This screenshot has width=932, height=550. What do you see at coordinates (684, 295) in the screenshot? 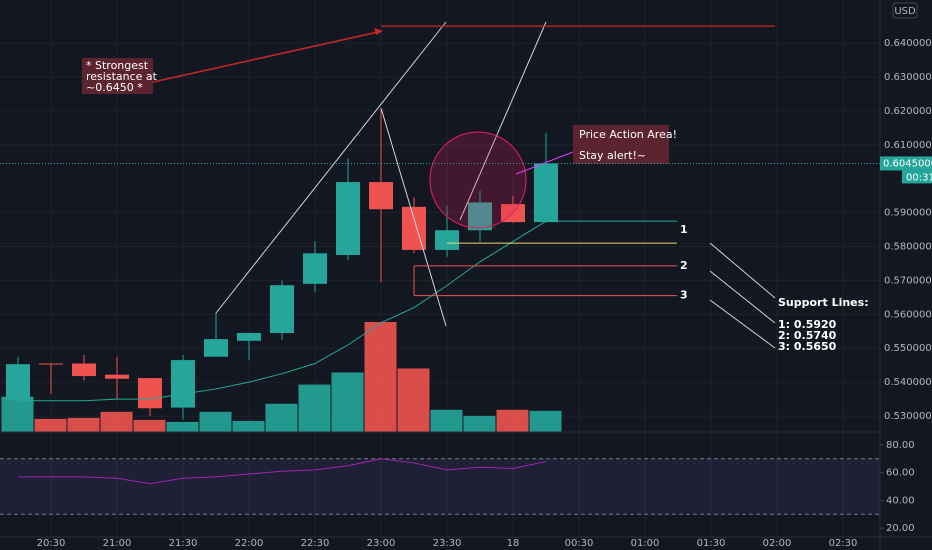
I see `support-label: 3` at bounding box center [684, 295].